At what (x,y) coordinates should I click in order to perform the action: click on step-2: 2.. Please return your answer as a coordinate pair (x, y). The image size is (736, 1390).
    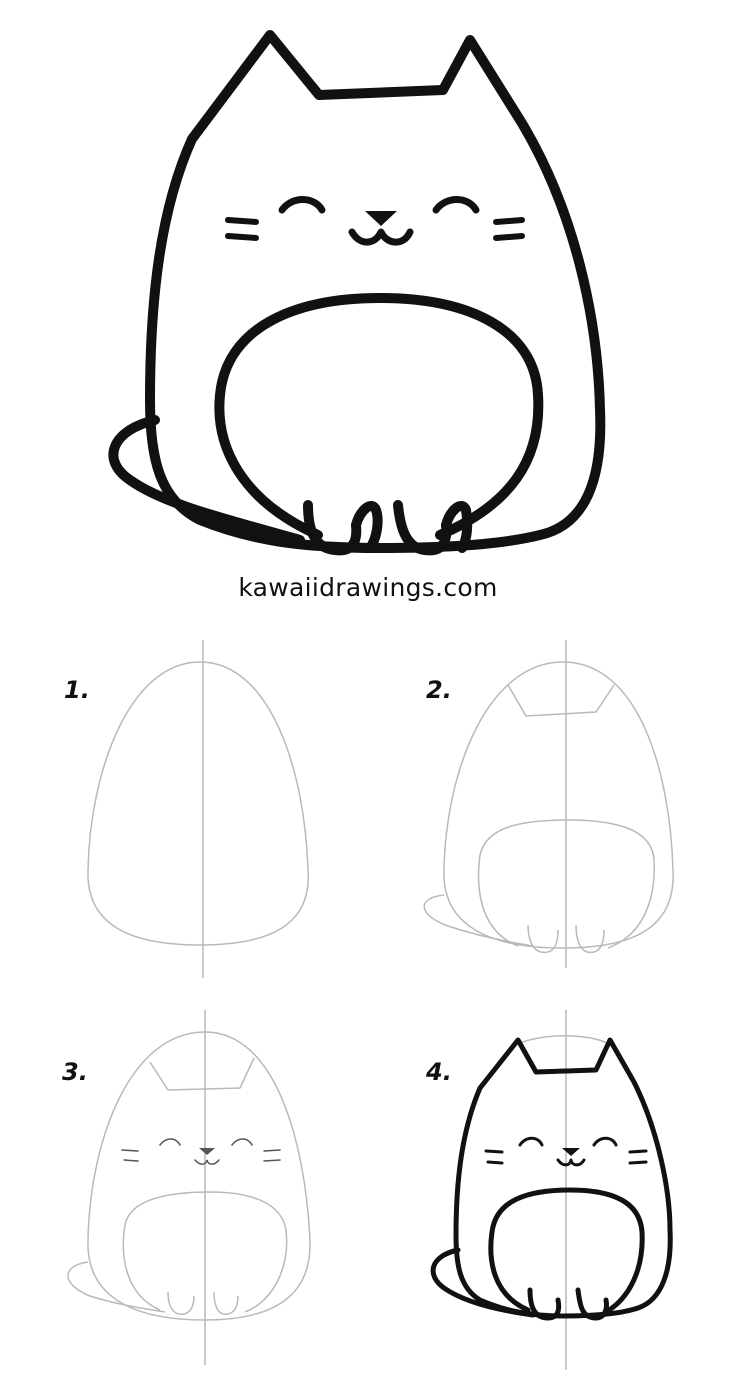
    Looking at the image, I should click on (552, 830).